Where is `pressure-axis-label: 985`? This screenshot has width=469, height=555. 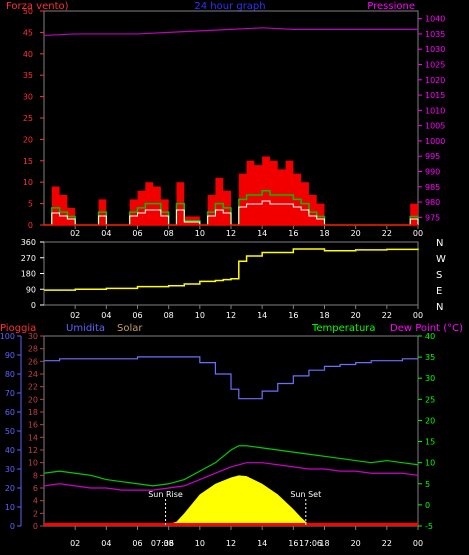
pressure-axis-label: 985 is located at coordinates (432, 187).